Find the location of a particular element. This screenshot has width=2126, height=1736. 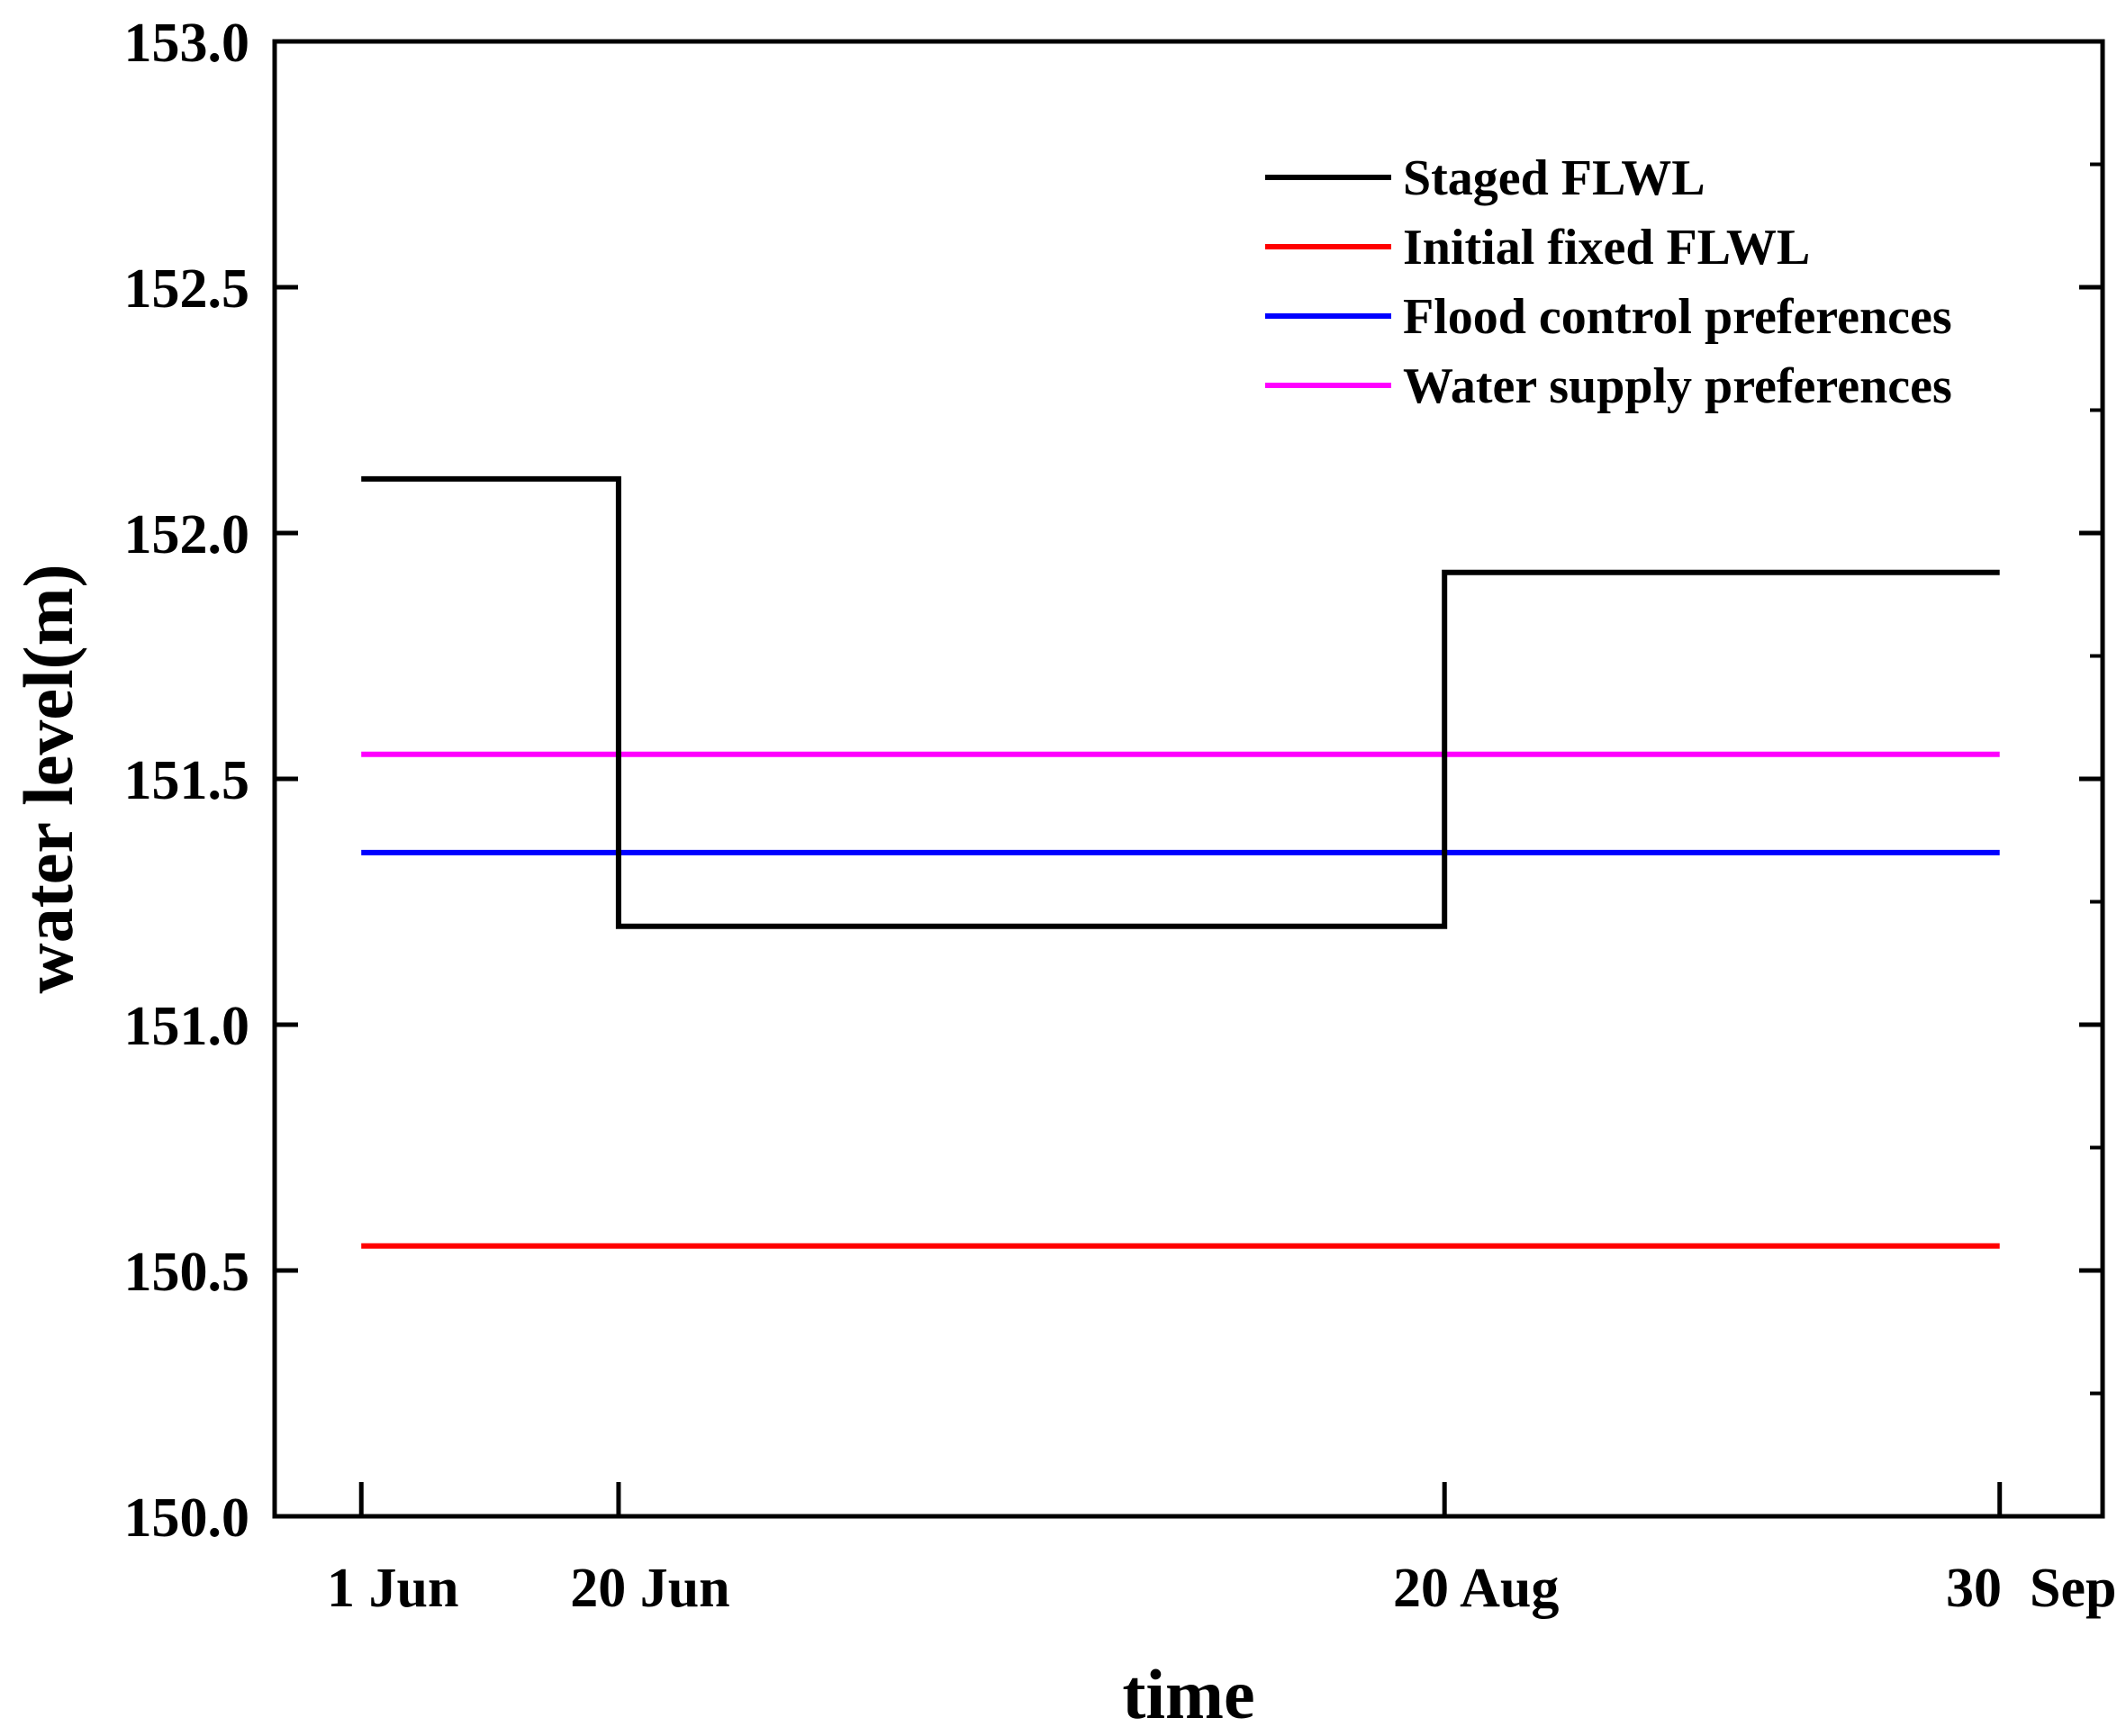

x-tick-label: 30 Sep is located at coordinates (2031, 1588).